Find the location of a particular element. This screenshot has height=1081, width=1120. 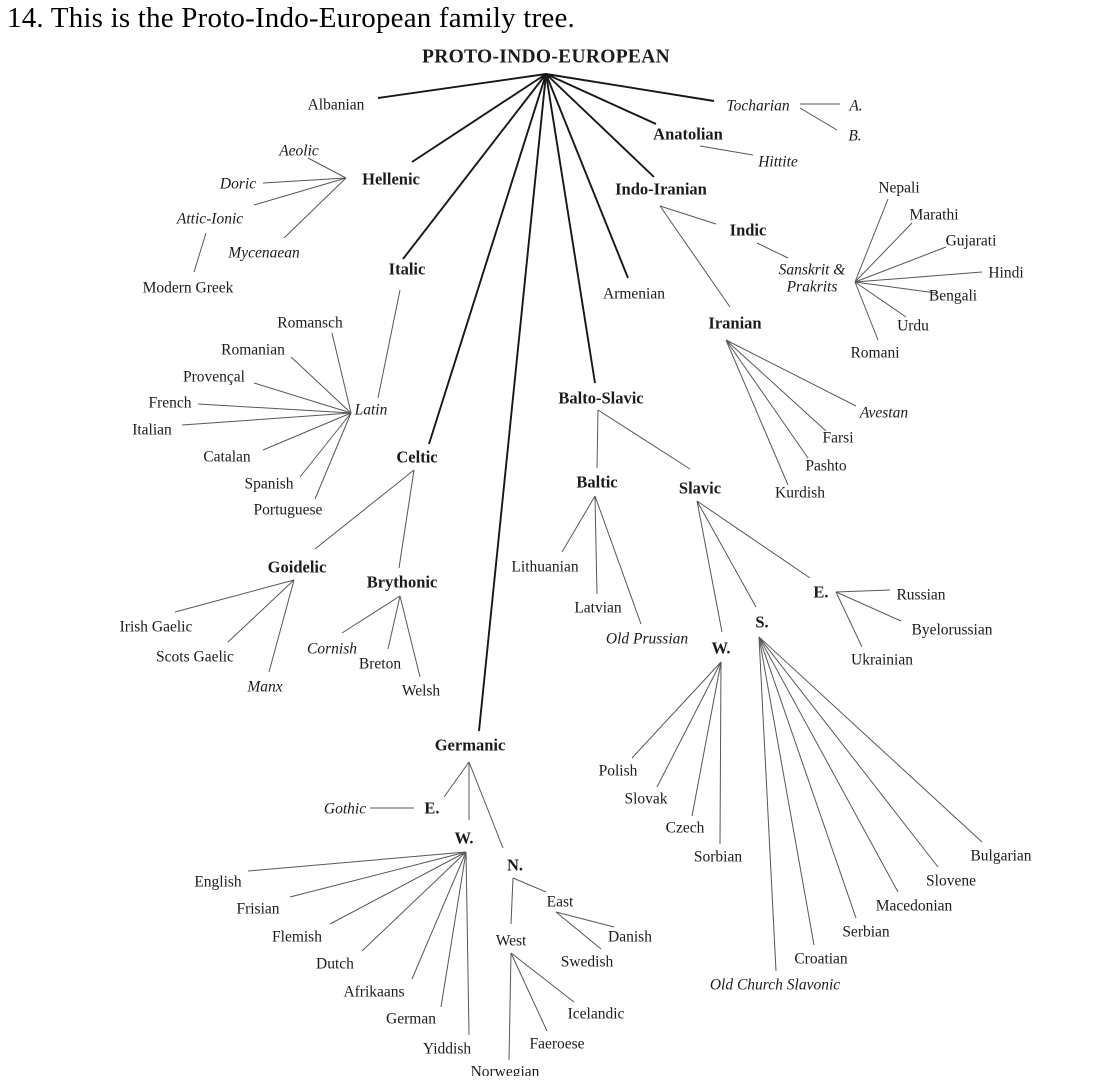

node-byelorussian: Byelorussian is located at coordinates (952, 630).